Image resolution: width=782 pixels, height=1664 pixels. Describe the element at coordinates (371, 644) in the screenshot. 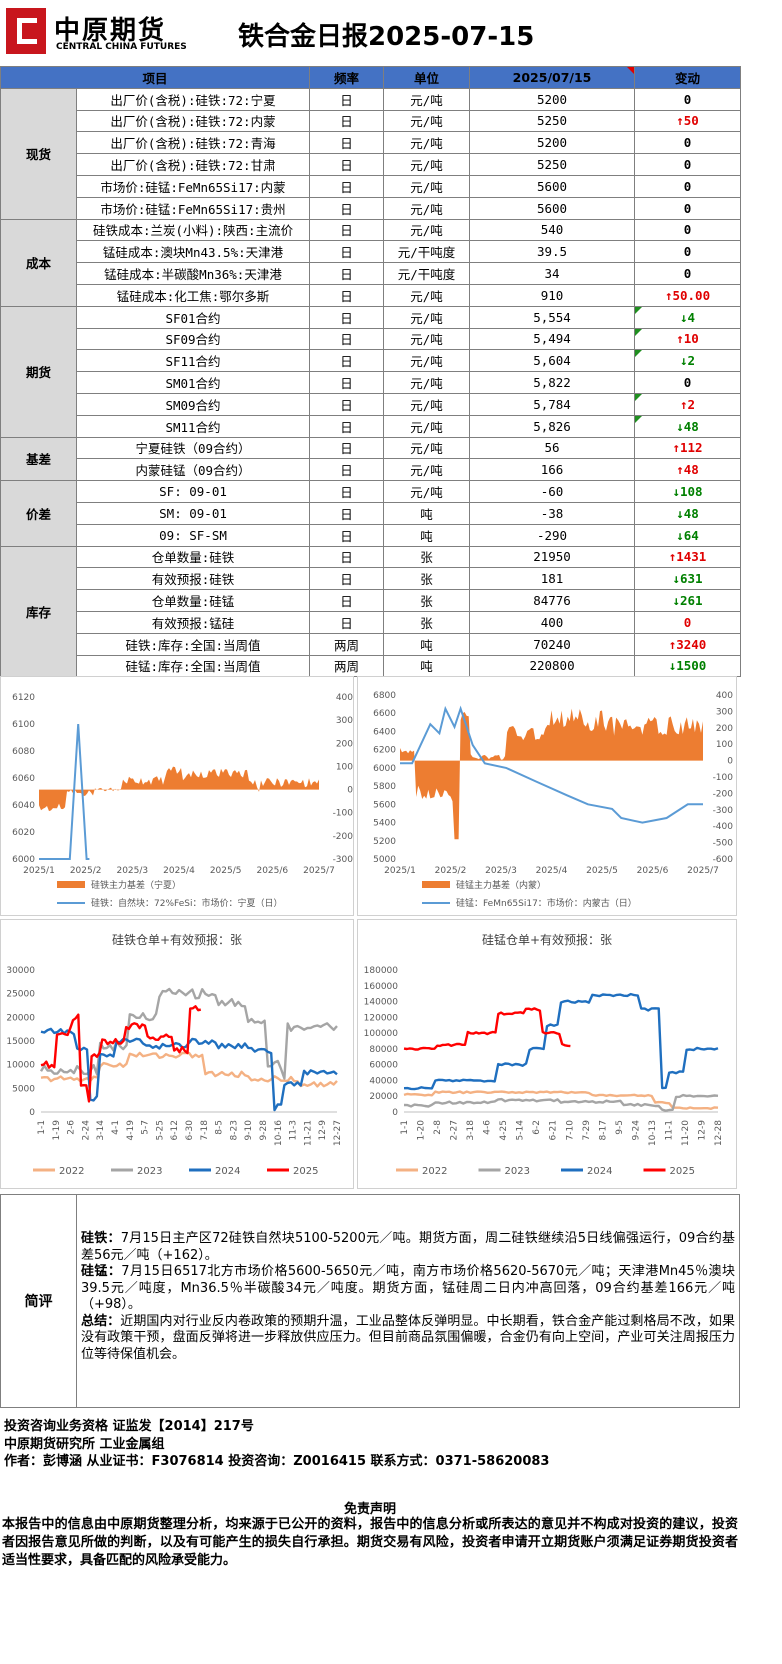

I see `table-row: 硅铁:库存:全国:当周值 两周吨 70240 ↑3240` at that location.